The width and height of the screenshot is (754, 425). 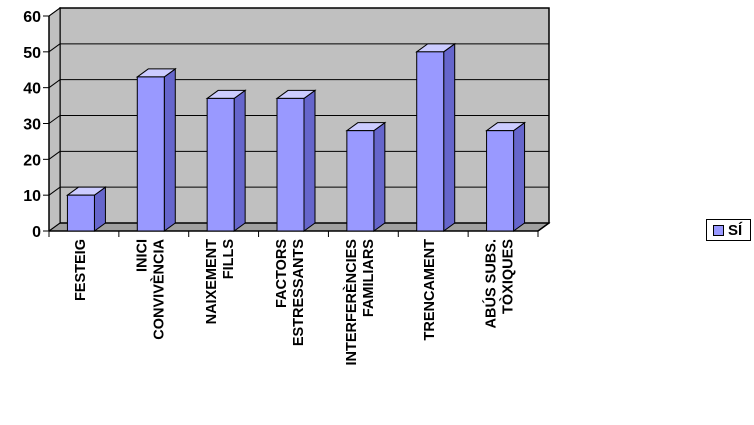 I want to click on x-category-label: ESTRESSANTS, so click(x=299, y=292).